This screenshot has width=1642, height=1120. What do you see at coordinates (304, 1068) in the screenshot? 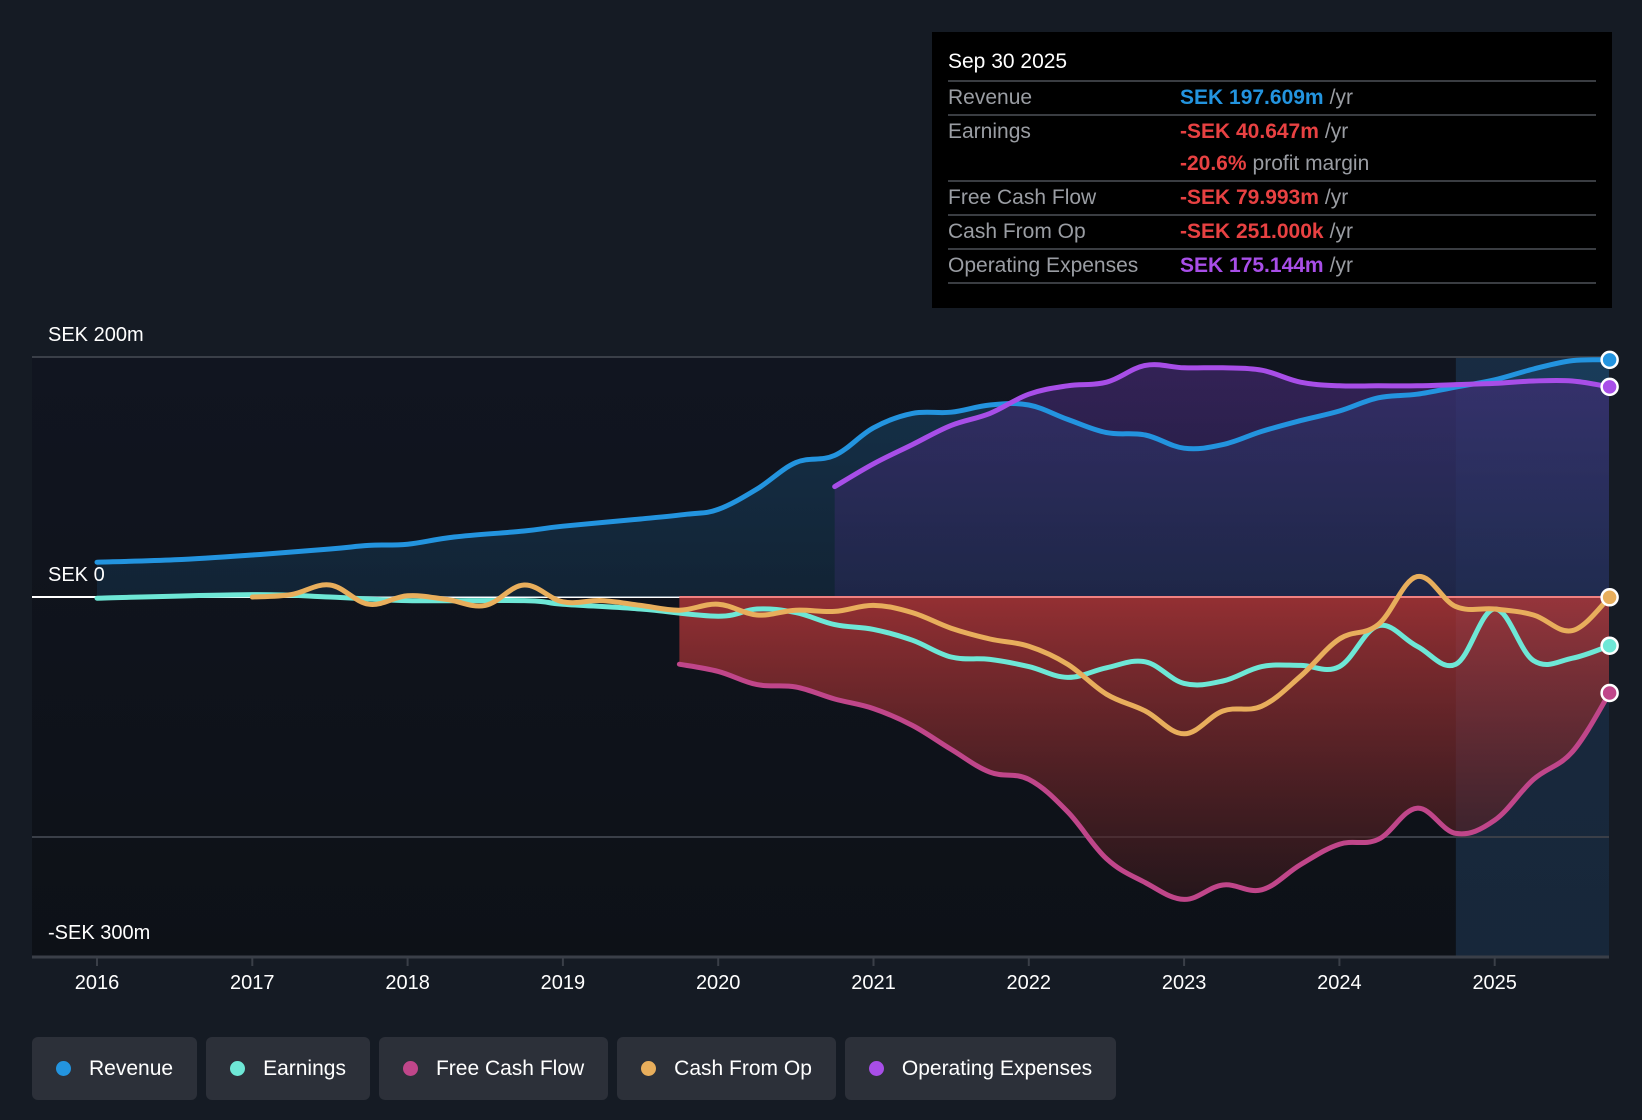
I see `legend-label: Earnings` at bounding box center [304, 1068].